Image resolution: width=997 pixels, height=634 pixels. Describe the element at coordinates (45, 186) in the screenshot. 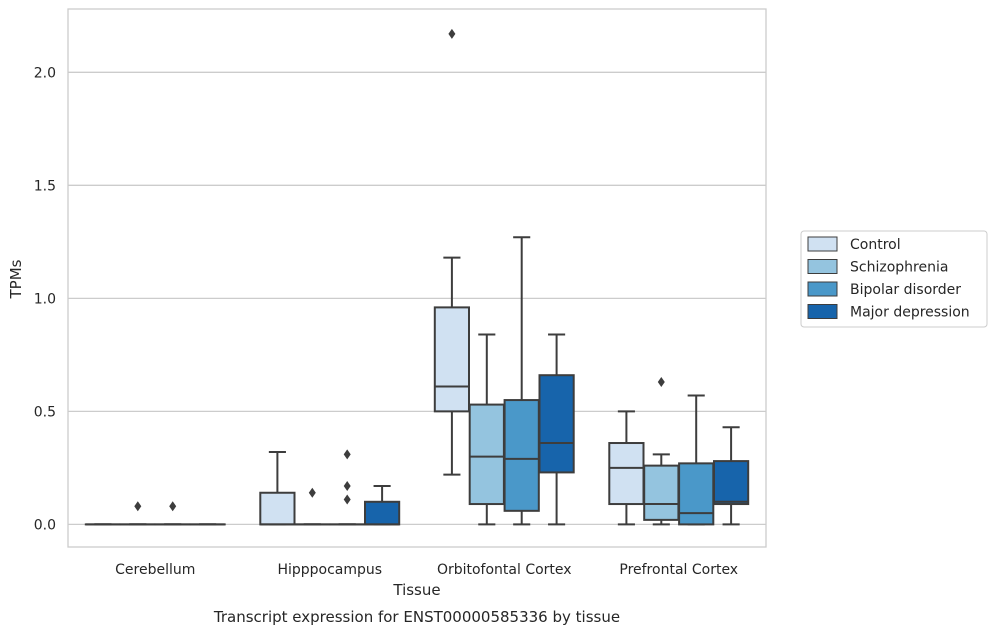

I see `y-tick-label: 1.5` at that location.